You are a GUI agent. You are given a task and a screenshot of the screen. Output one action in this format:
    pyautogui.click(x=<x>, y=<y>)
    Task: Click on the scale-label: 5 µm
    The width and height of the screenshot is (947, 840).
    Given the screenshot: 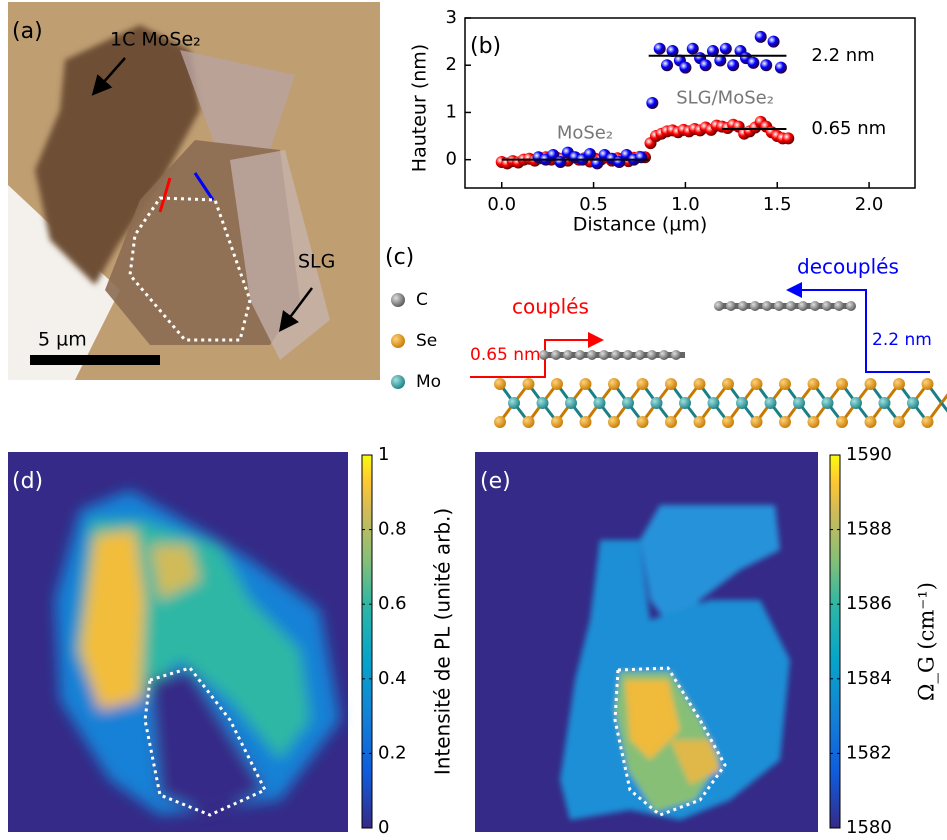 What is the action you would take?
    pyautogui.click(x=62, y=340)
    